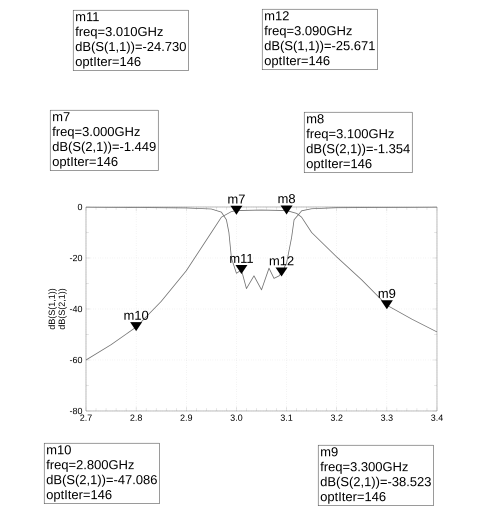  Describe the element at coordinates (101, 480) in the screenshot. I see `text: dB(S(2,1))=-47.086` at that location.